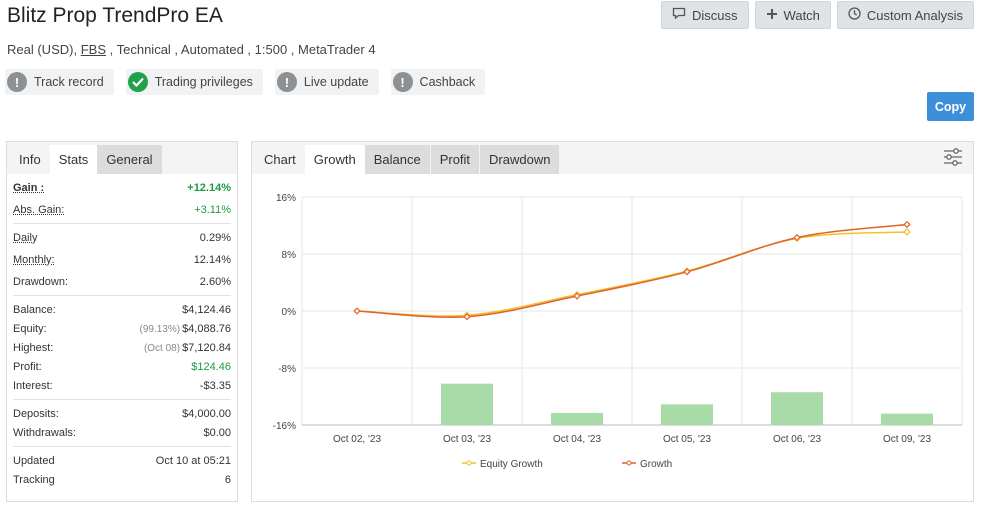  Describe the element at coordinates (162, 348) in the screenshot. I see `highest-date: (Oct 08)` at that location.